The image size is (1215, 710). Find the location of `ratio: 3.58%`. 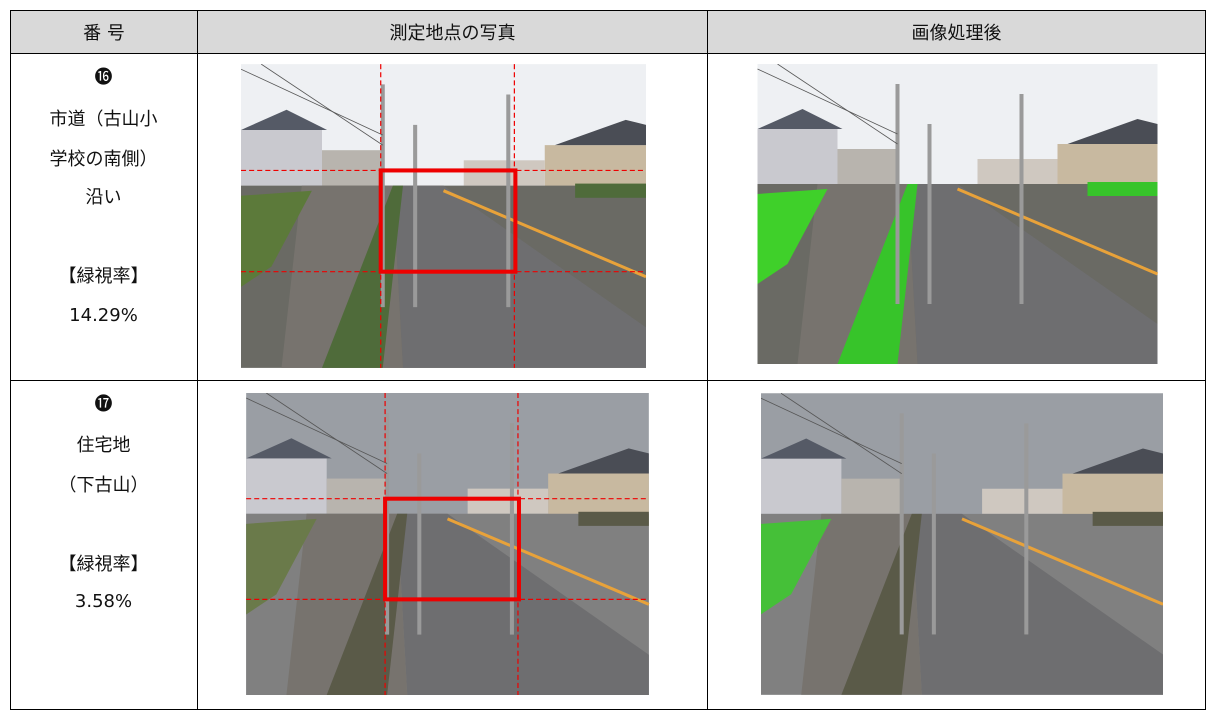

ratio: 3.58% is located at coordinates (103, 601).